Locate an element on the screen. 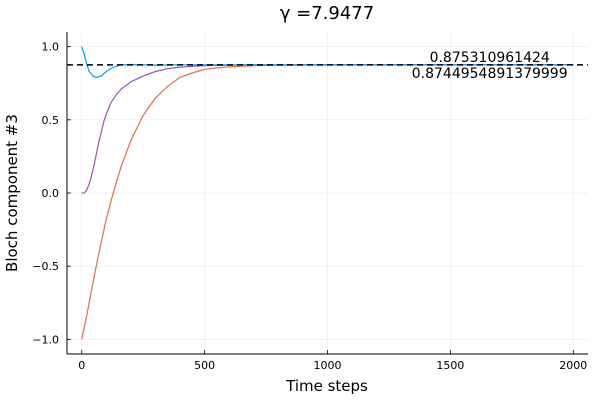  x-tick-label-3: 1500 is located at coordinates (450, 365).